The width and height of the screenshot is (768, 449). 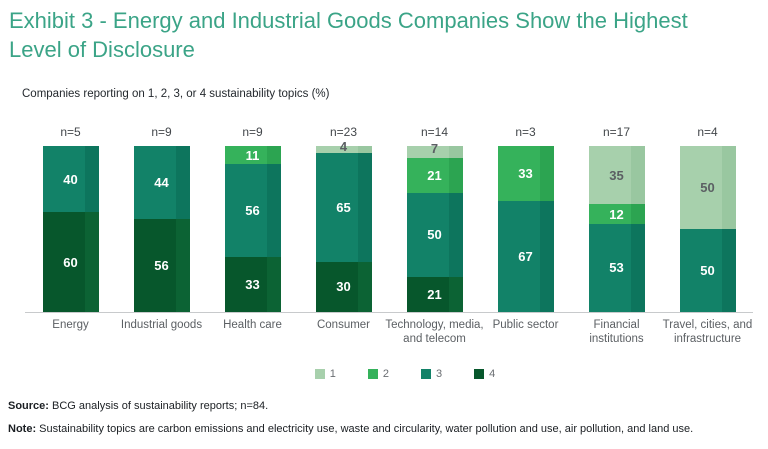 What do you see at coordinates (102, 49) in the screenshot?
I see `exhibit-title-line-2: Level of Disclosure` at bounding box center [102, 49].